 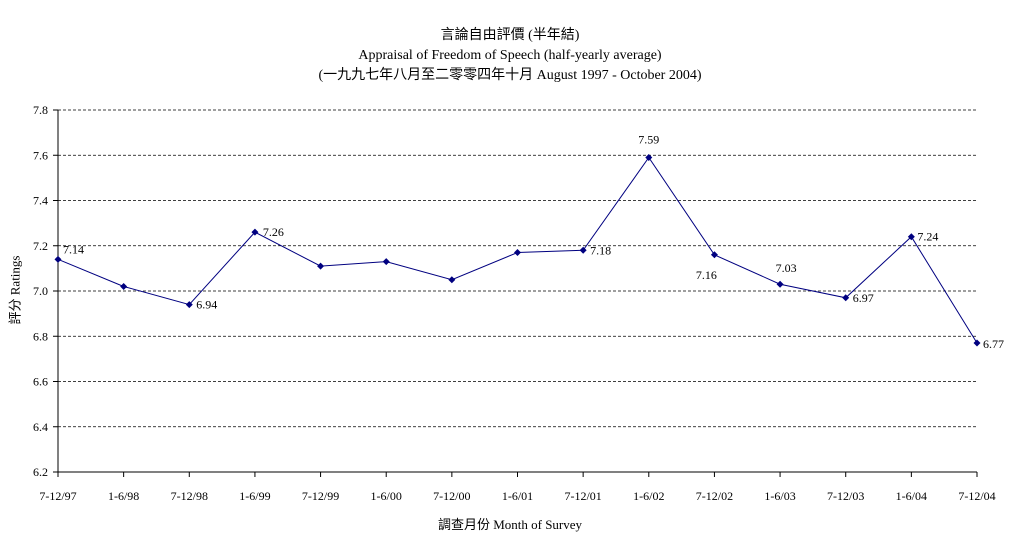 I want to click on x-tick-label: 1-6/98, so click(x=123, y=496).